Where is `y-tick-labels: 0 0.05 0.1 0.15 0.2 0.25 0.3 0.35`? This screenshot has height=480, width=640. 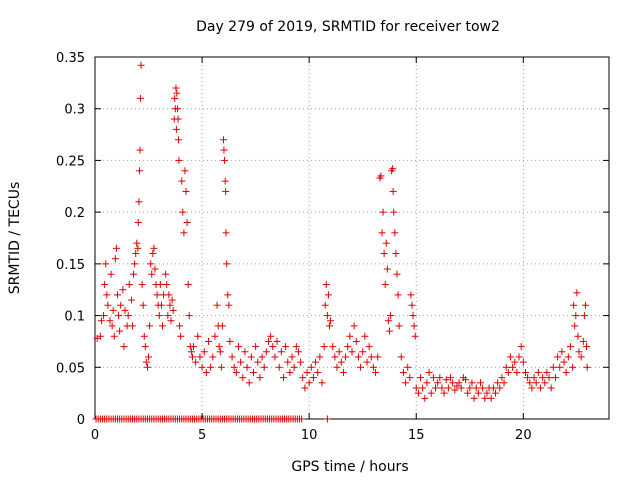 y-tick-labels: 0 0.05 0.1 0.15 0.2 0.25 0.3 0.35 is located at coordinates (70, 239).